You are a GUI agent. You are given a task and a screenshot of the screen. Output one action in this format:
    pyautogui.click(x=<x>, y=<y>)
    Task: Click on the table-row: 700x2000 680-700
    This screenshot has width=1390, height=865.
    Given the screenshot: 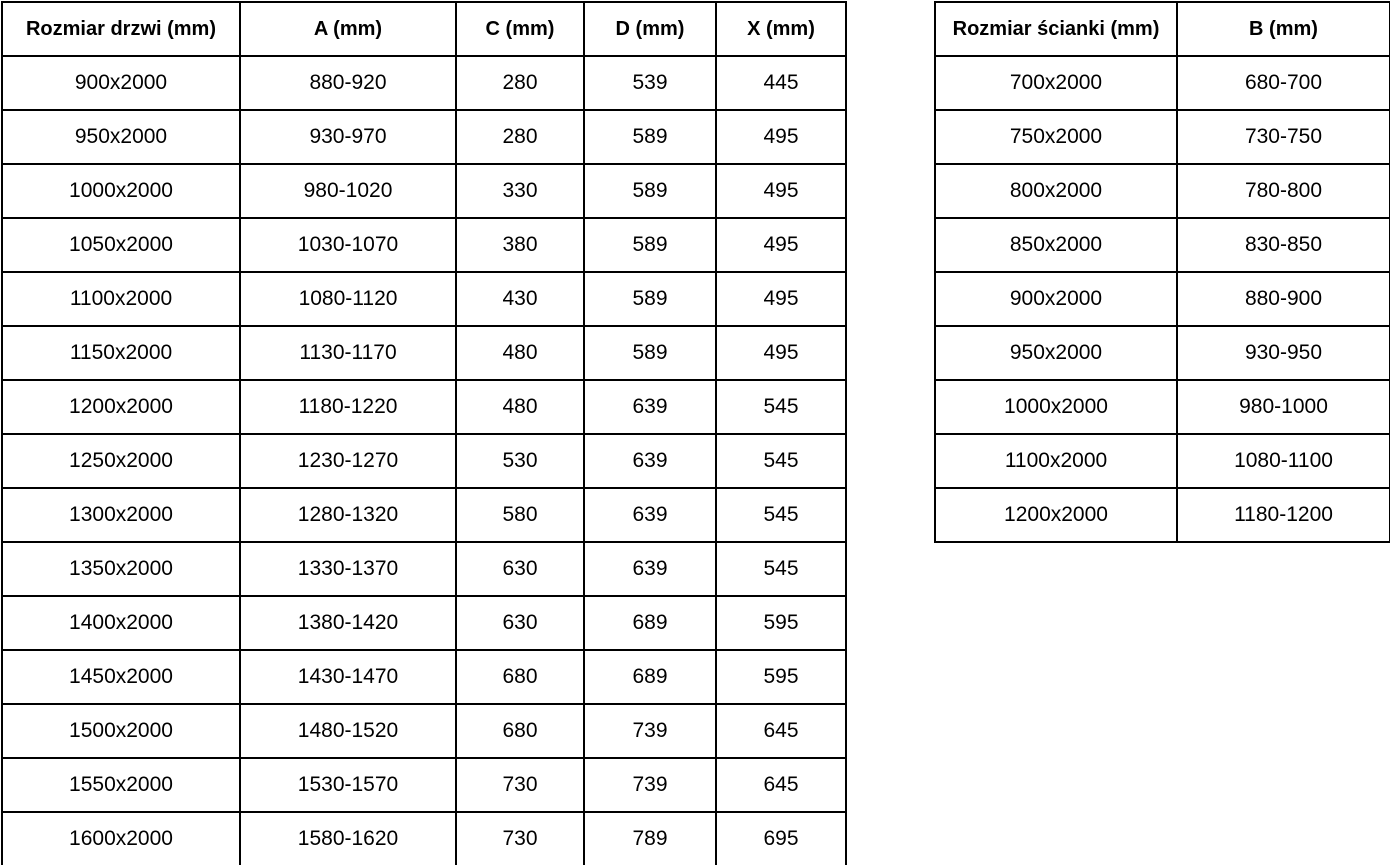 What is the action you would take?
    pyautogui.click(x=1162, y=83)
    